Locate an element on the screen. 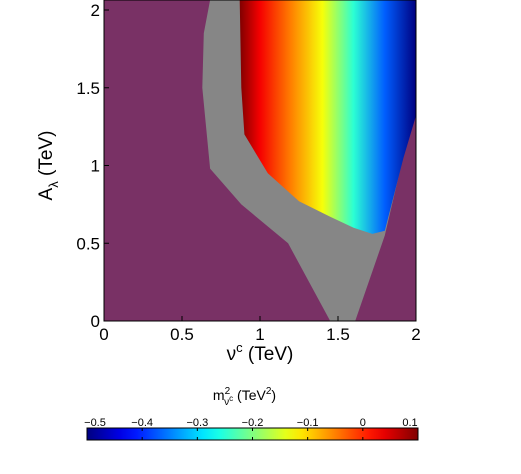  y-tick-label: 1.5 is located at coordinates (88, 88).